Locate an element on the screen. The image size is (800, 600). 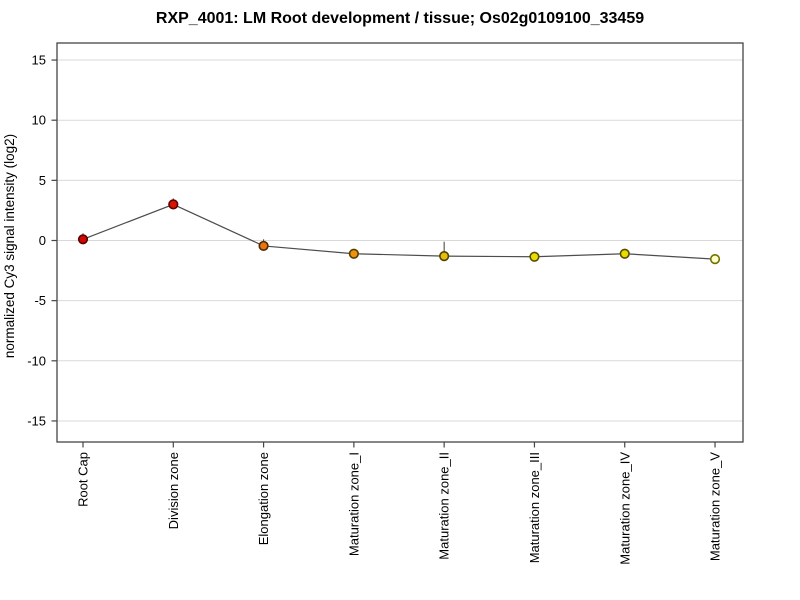
series-line is located at coordinates (399, 231).